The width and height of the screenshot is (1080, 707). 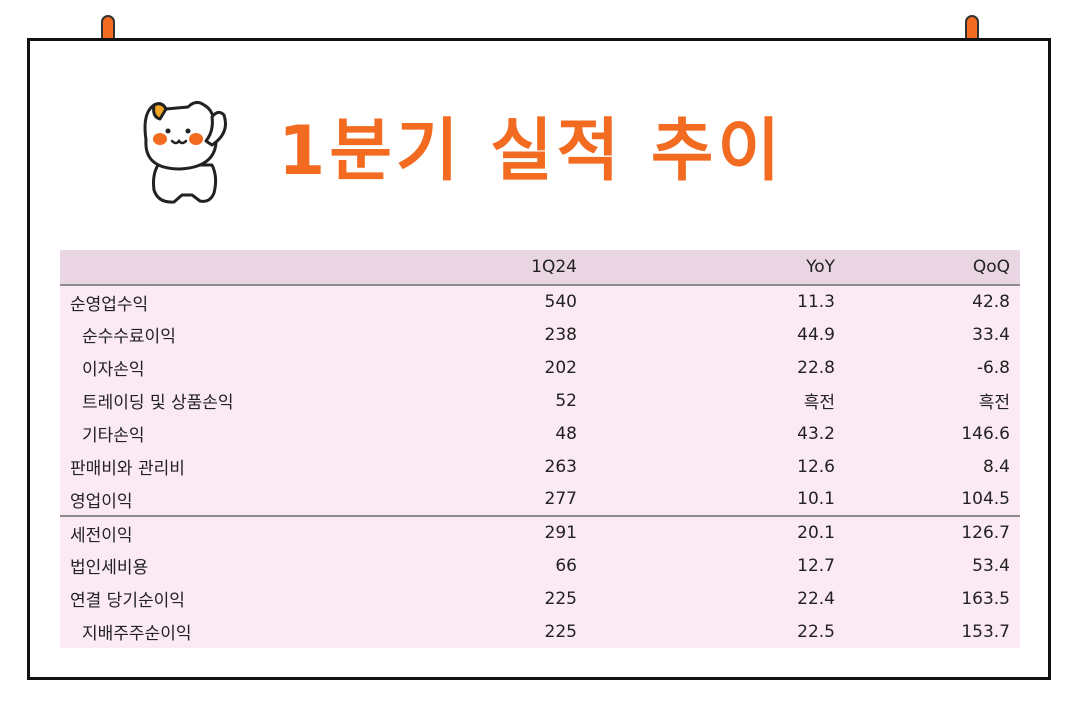 What do you see at coordinates (560, 466) in the screenshot?
I see `cell-1q24: 263` at bounding box center [560, 466].